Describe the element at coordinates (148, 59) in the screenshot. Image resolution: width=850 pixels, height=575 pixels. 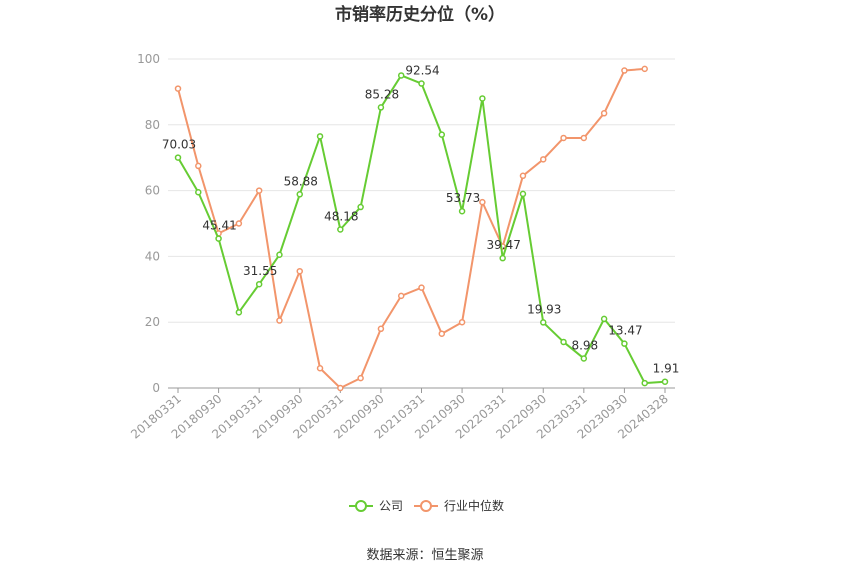
I see `y-tick-label: 100` at that location.